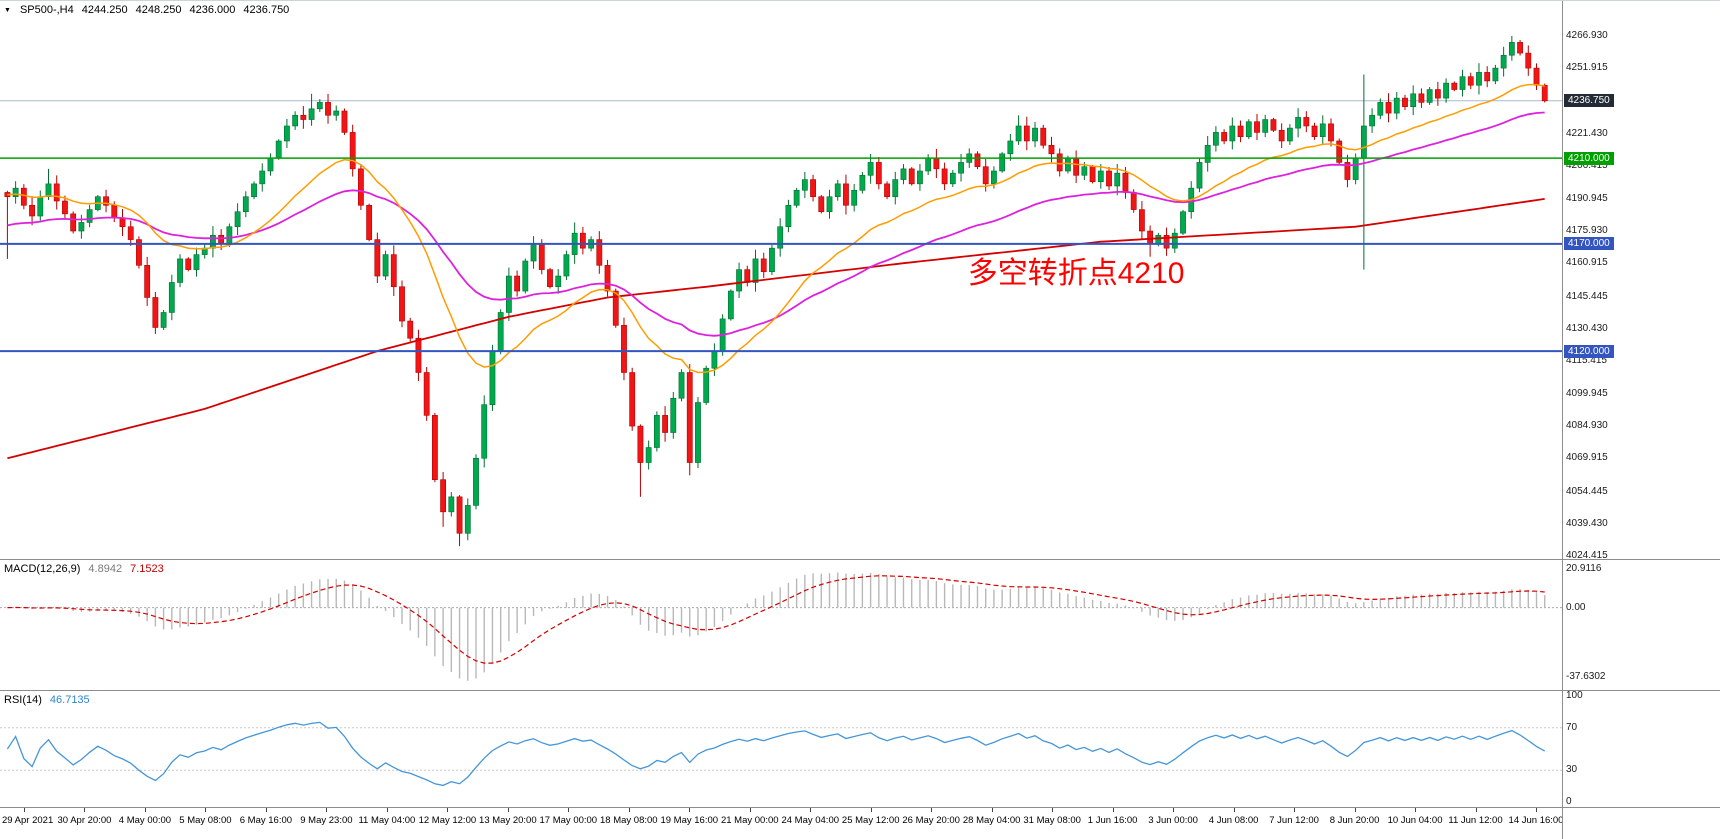  Describe the element at coordinates (84, 569) in the screenshot. I see `macd-header: MACD(12,26,9) 4.8942 7.1523` at that location.